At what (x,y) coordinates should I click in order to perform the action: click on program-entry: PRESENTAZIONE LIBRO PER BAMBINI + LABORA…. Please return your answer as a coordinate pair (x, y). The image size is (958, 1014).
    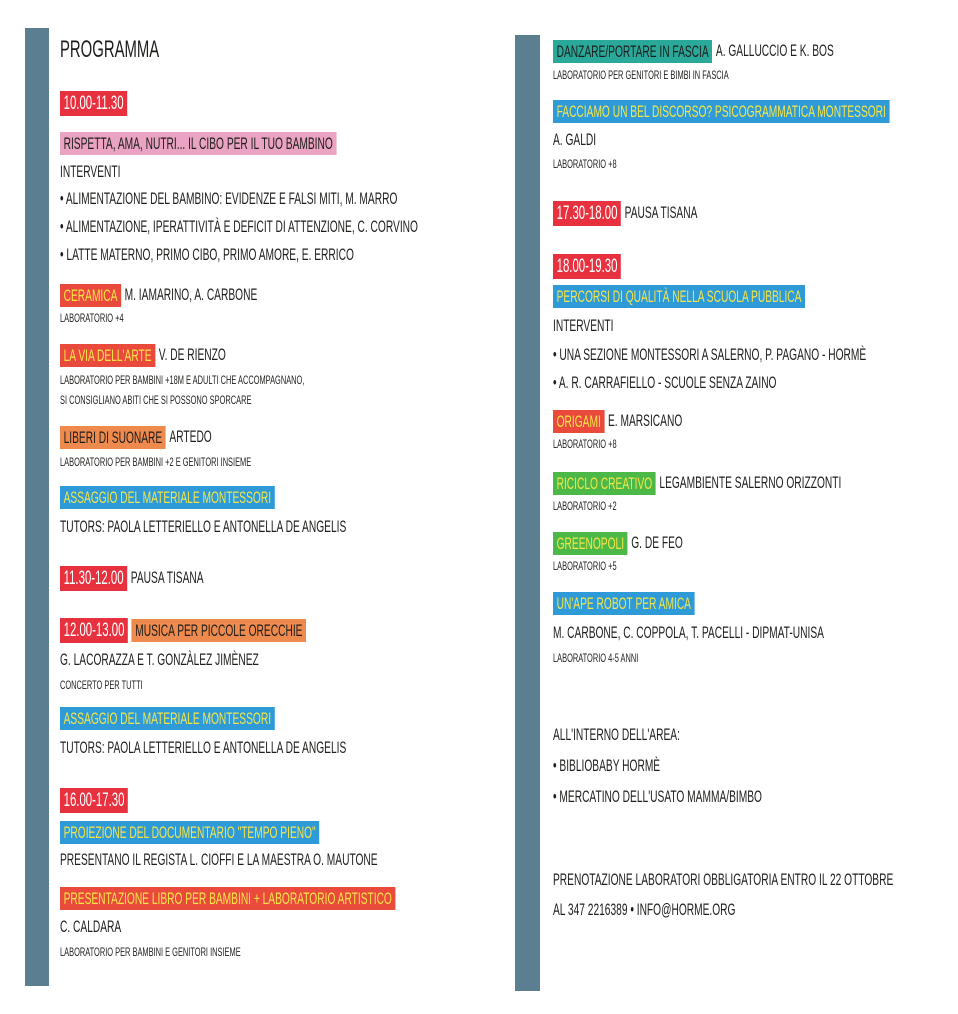
    Looking at the image, I should click on (229, 898).